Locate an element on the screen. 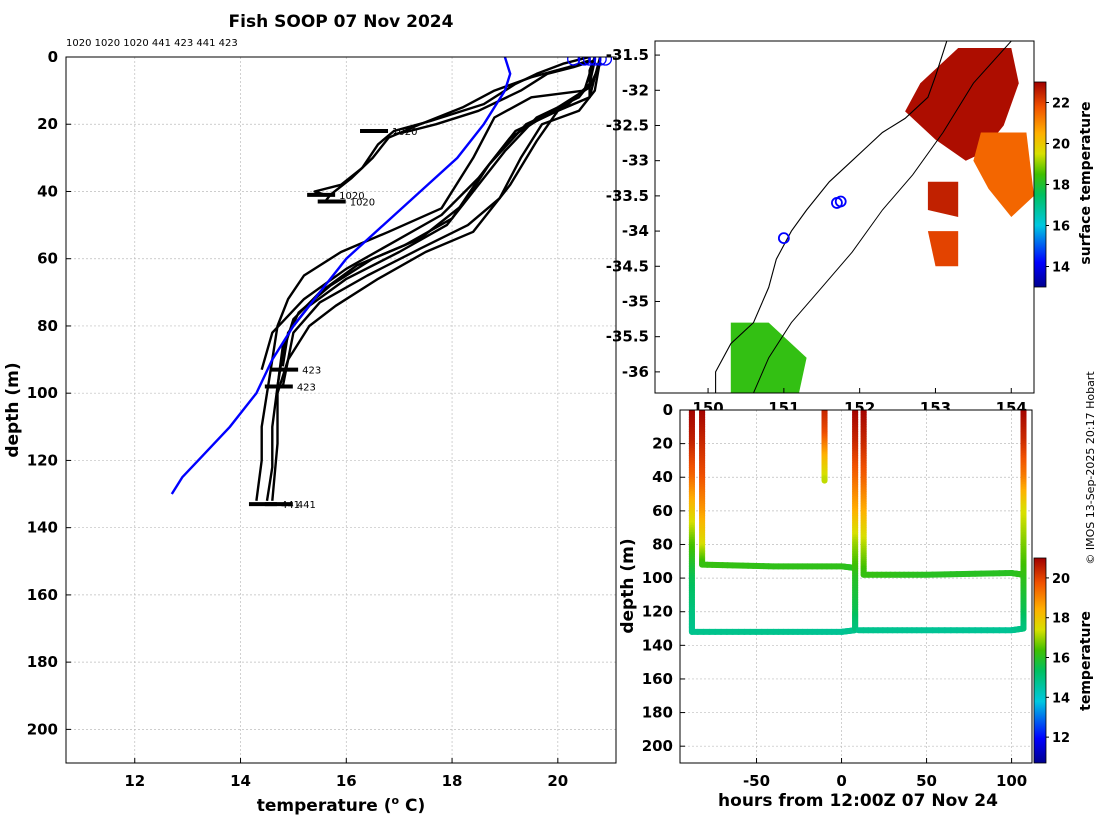  profile-x-tick-label: 16 is located at coordinates (346, 781).